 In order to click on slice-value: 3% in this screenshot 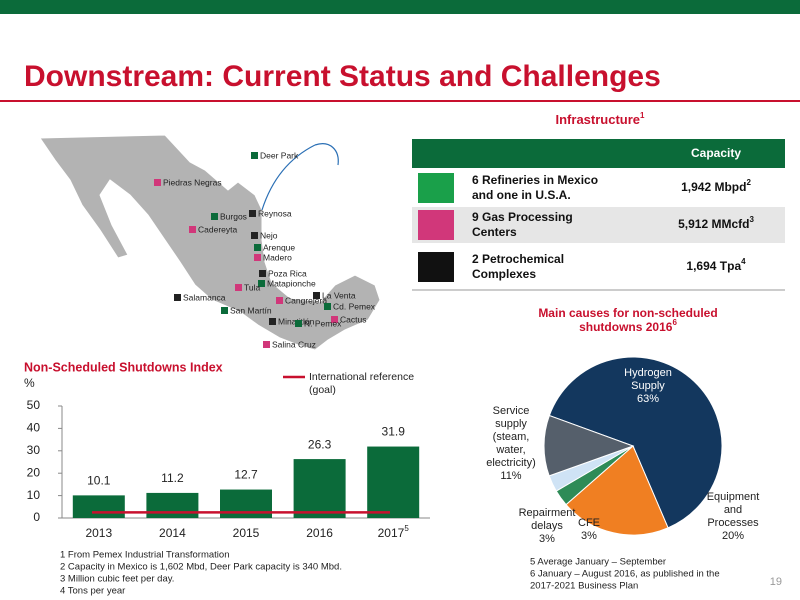, I will do `click(589, 536)`.